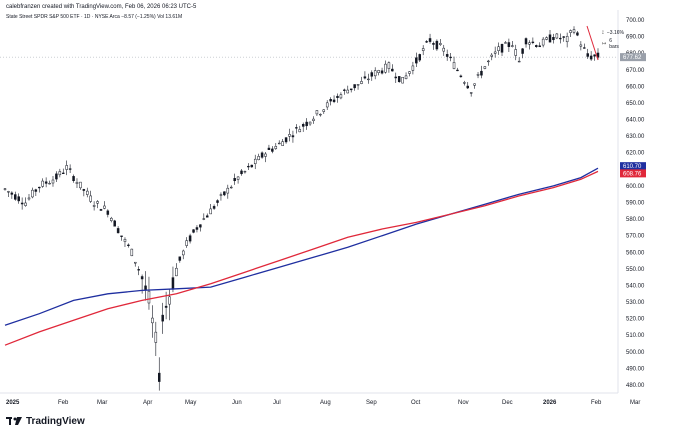 This screenshot has height=432, width=680. Describe the element at coordinates (507, 403) in the screenshot. I see `x-tick-label: Dec` at that location.